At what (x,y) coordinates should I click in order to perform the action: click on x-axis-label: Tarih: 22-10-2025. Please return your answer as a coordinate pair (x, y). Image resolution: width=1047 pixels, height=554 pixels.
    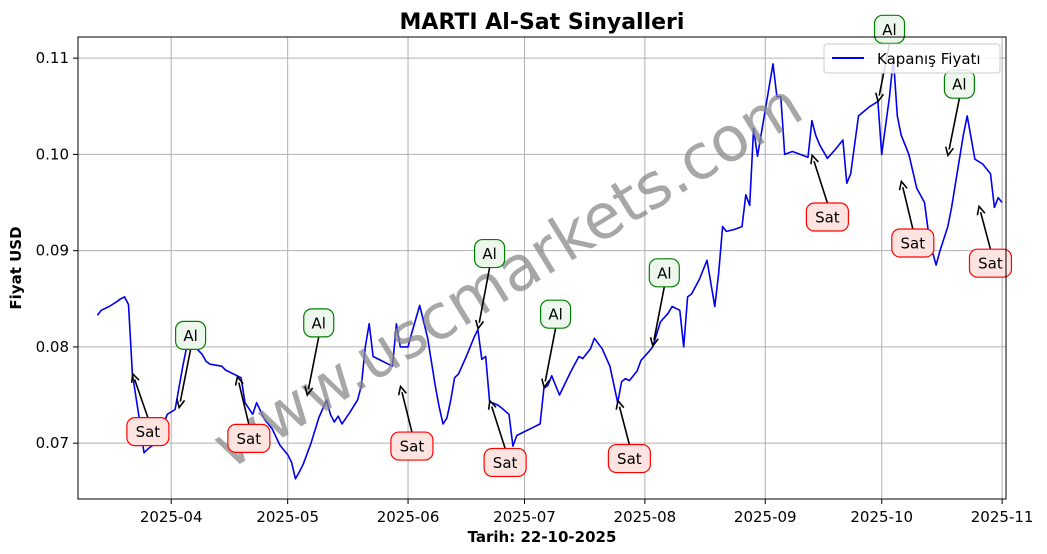
    Looking at the image, I should click on (542, 537).